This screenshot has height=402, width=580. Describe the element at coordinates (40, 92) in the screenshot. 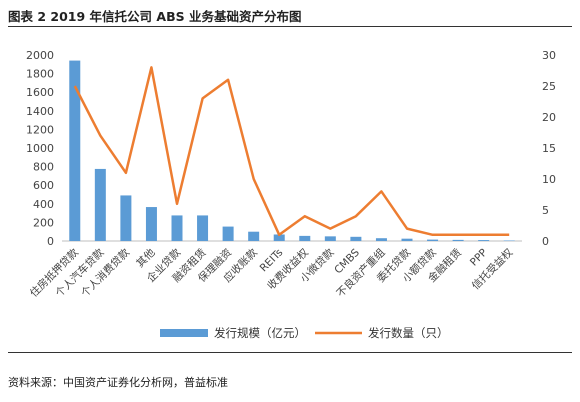

I see `y-left-tick-label: 1600` at that location.